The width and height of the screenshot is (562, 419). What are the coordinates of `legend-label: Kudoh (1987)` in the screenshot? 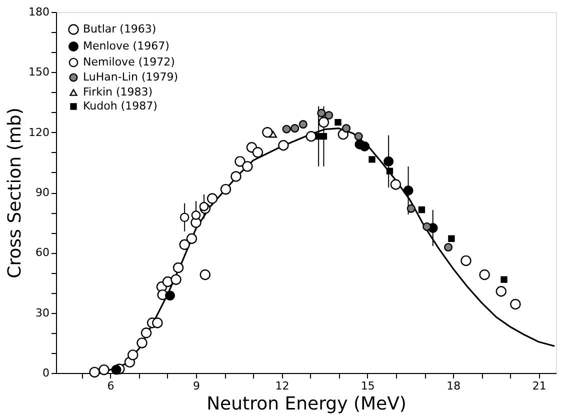 It's located at (120, 106).